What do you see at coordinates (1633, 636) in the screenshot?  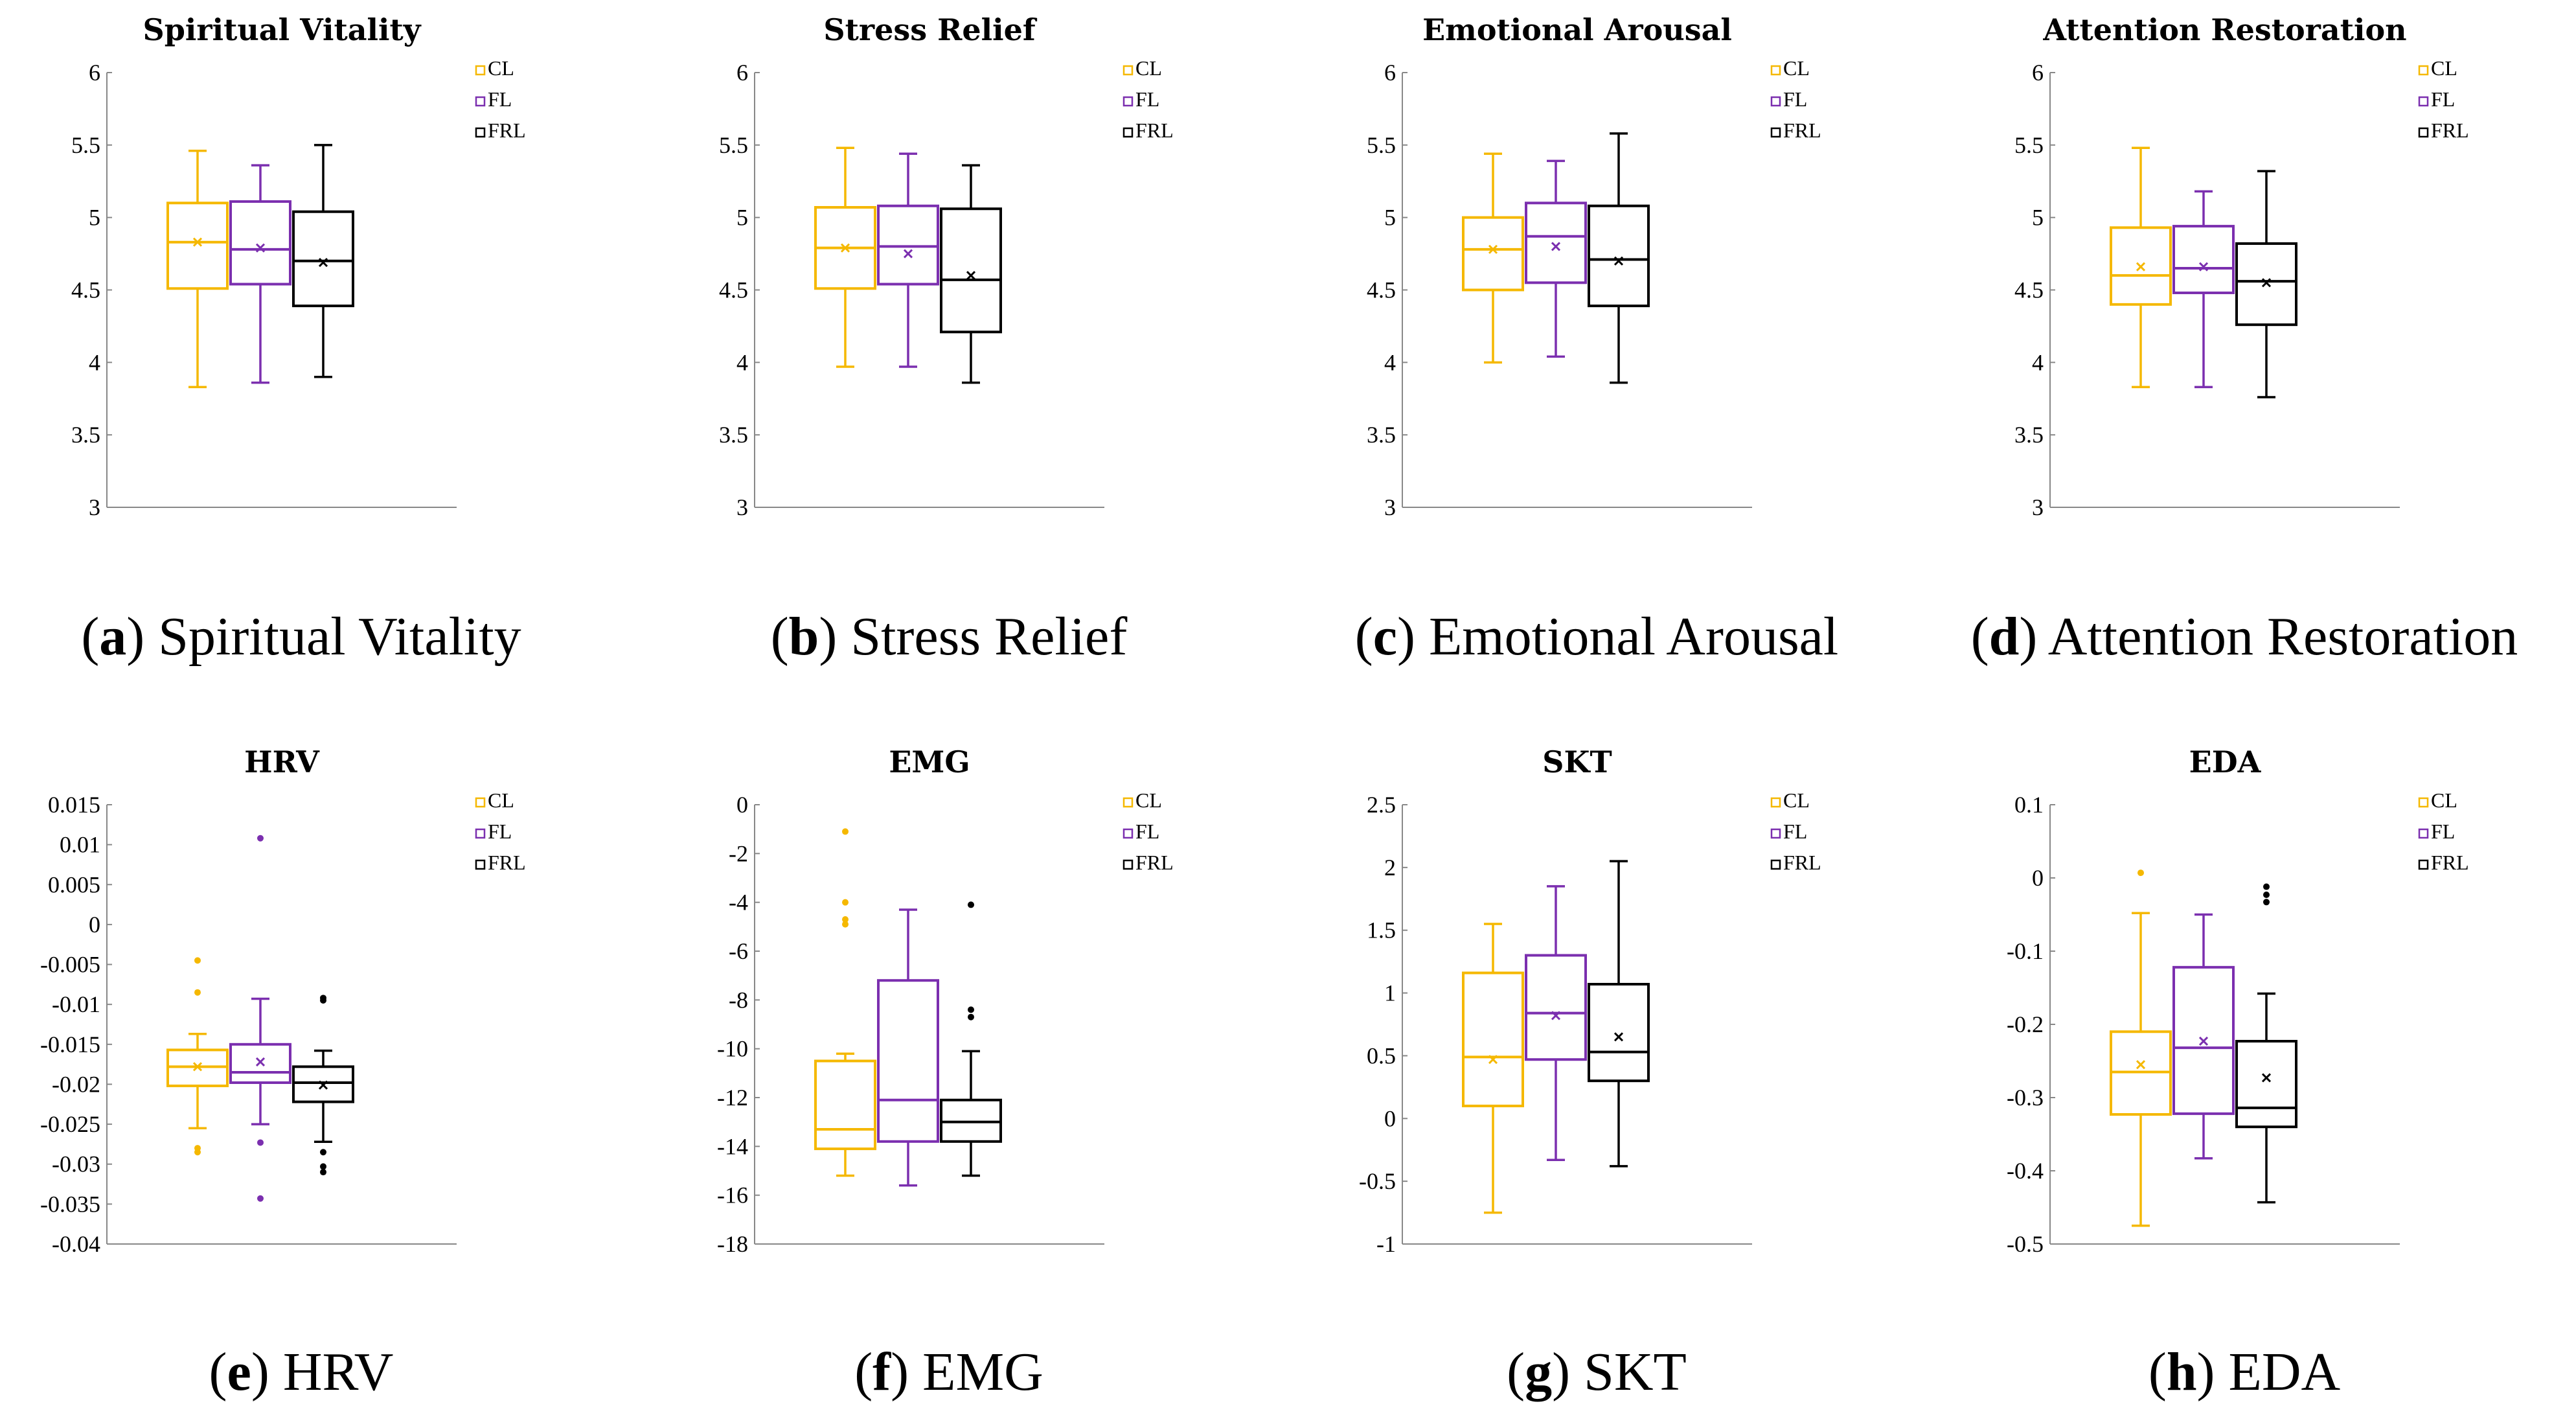 I see `caption-text: Emotional Arousal` at bounding box center [1633, 636].